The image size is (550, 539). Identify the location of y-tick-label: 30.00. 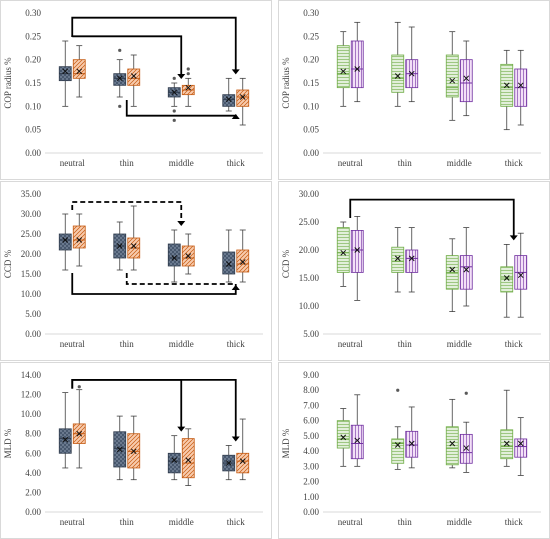
(31, 214).